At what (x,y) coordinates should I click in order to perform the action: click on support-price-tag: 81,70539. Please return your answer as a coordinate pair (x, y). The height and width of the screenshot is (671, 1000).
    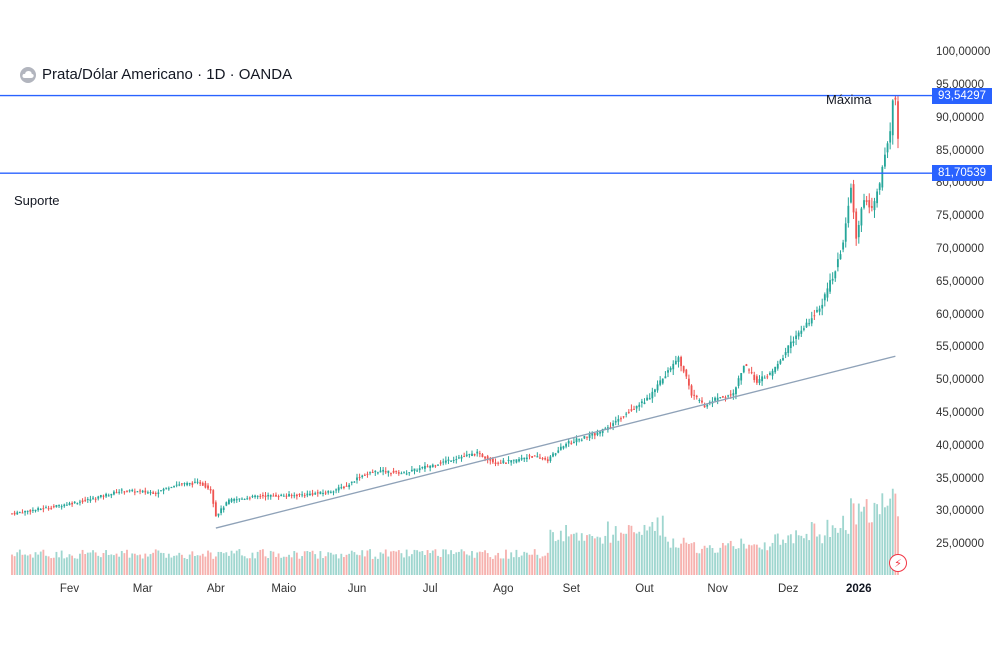
    Looking at the image, I should click on (962, 173).